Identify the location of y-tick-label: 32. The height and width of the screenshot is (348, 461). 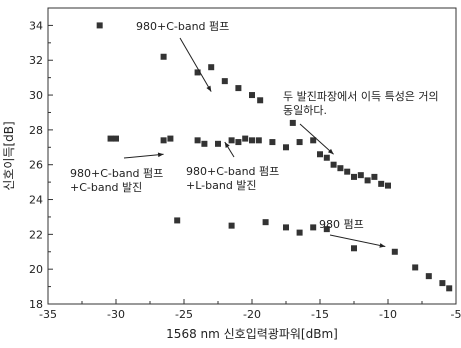
(36, 60).